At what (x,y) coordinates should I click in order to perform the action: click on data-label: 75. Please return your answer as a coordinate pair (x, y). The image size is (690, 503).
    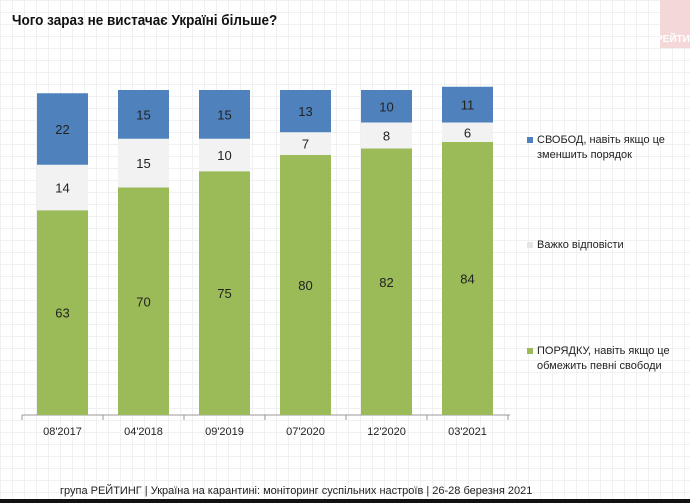
    Looking at the image, I should click on (224, 293).